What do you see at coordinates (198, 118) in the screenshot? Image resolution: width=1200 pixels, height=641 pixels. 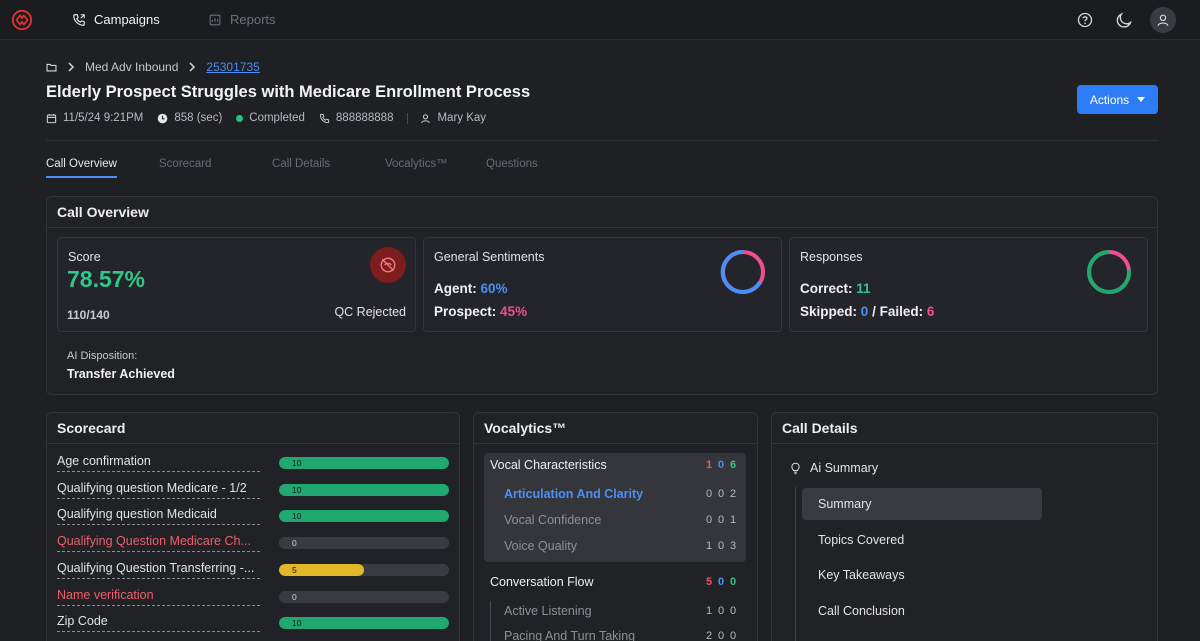 I see `call-duration-value: 858 (sec)` at bounding box center [198, 118].